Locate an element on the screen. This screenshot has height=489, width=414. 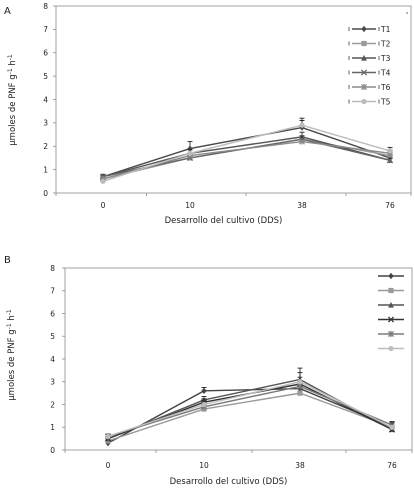
legend-label: T2 is located at coordinates (385, 43).